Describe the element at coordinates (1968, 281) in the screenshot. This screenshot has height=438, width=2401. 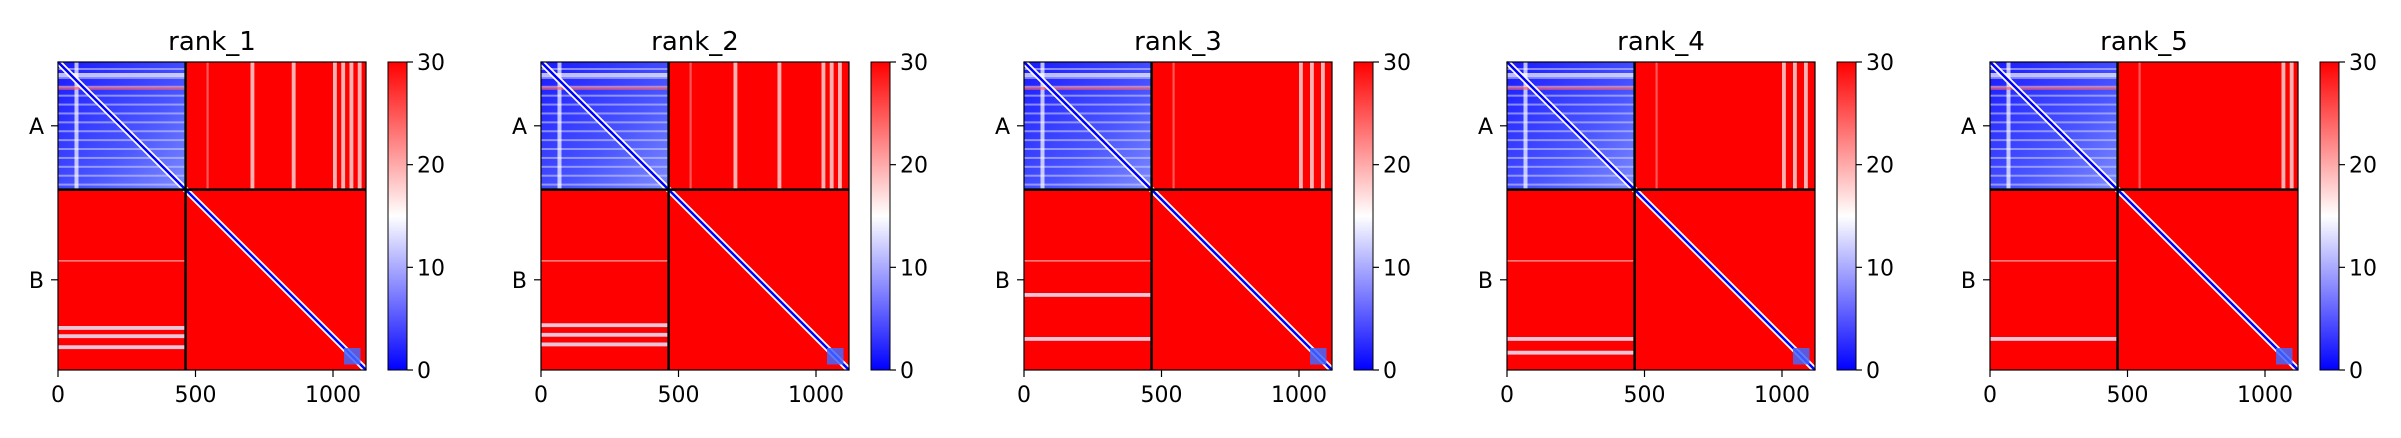
I see `y-tick-label: B` at that location.